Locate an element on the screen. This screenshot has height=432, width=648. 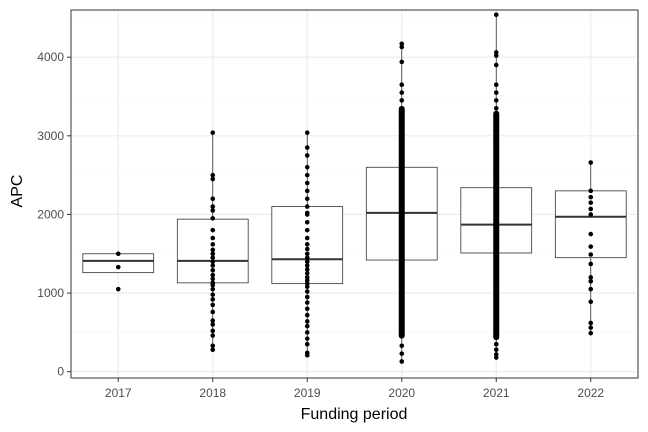
x-tick-label: 2018 is located at coordinates (212, 393).